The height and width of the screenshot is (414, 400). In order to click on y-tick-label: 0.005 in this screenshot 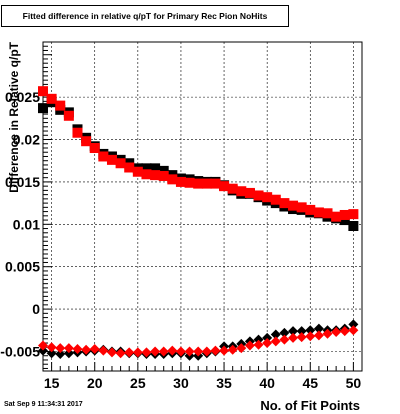, I will do `click(22, 267)`.